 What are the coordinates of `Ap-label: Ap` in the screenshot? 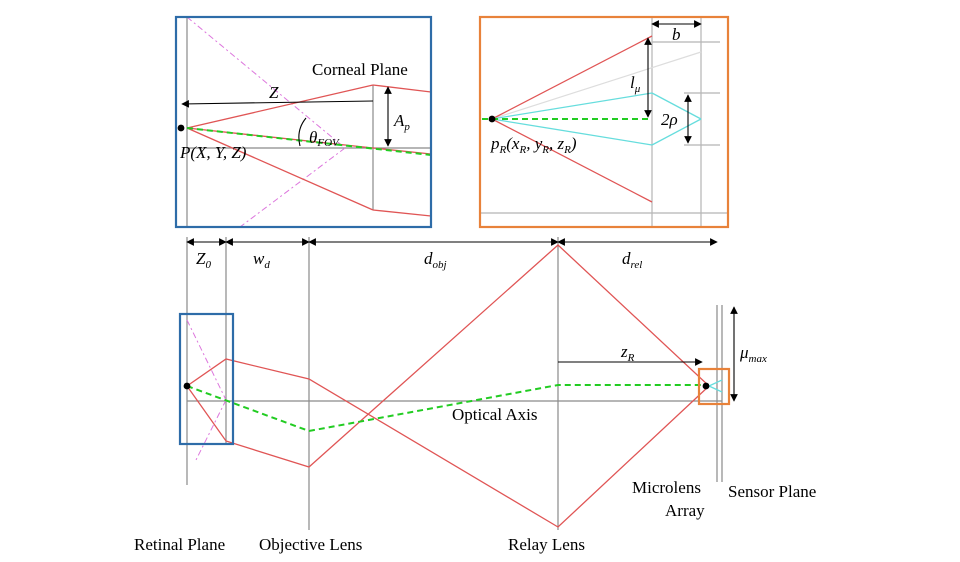 It's located at (401, 122).